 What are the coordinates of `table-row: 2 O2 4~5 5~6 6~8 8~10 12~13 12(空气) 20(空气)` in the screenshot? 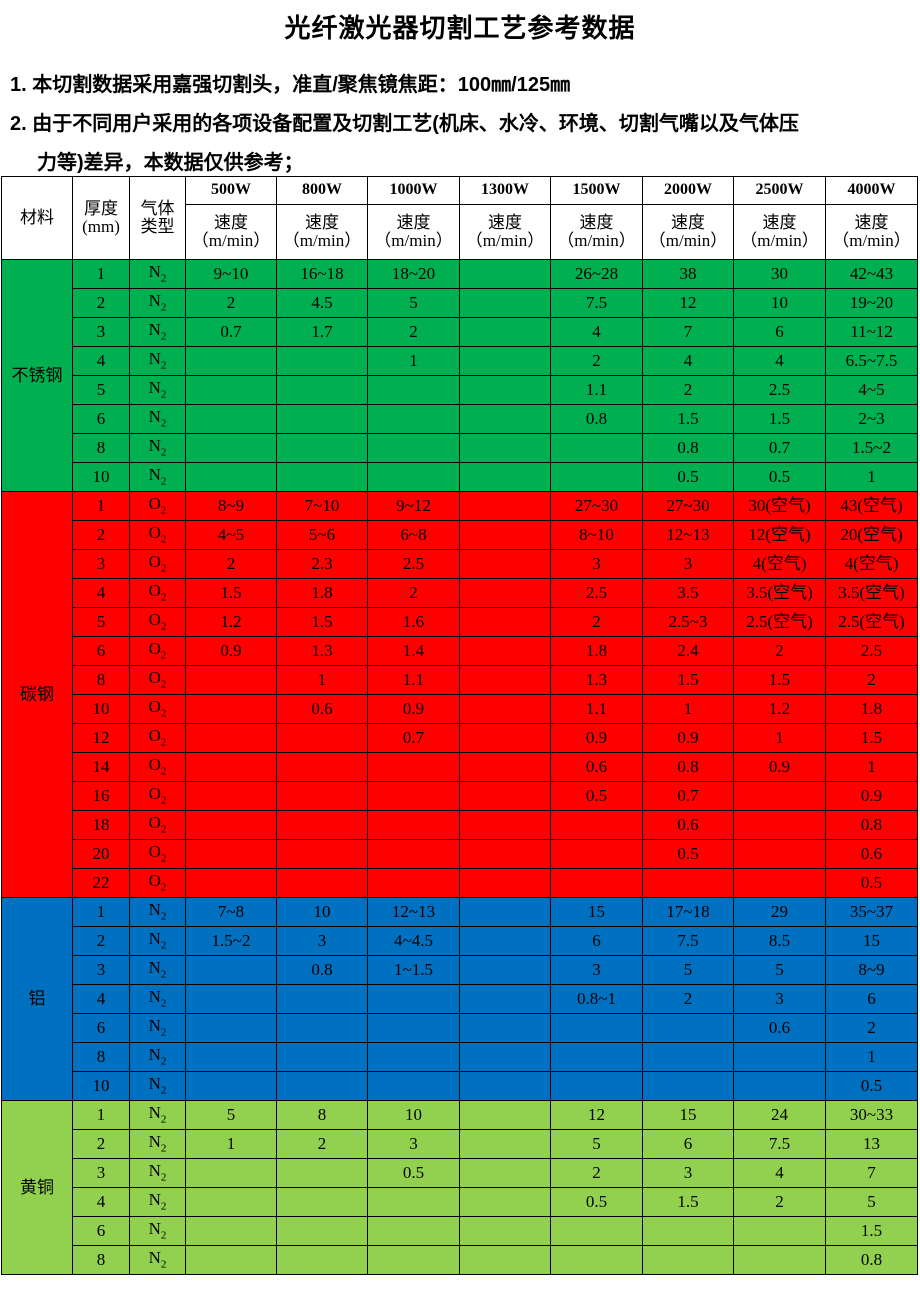 It's located at (460, 535).